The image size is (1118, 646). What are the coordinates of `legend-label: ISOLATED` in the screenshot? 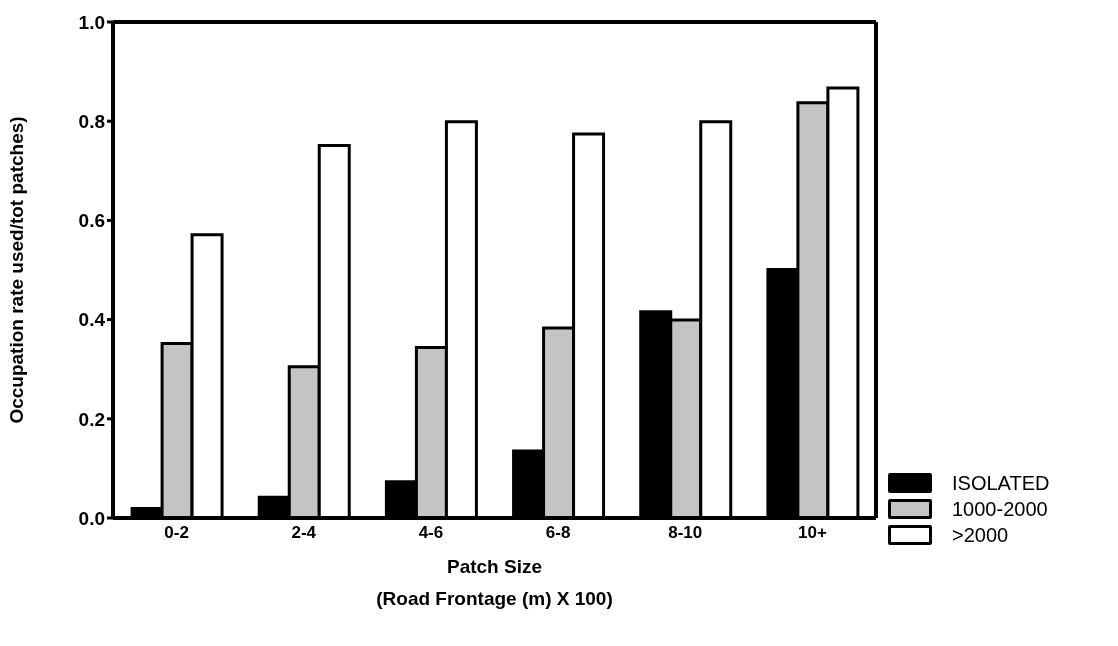 It's located at (1001, 483).